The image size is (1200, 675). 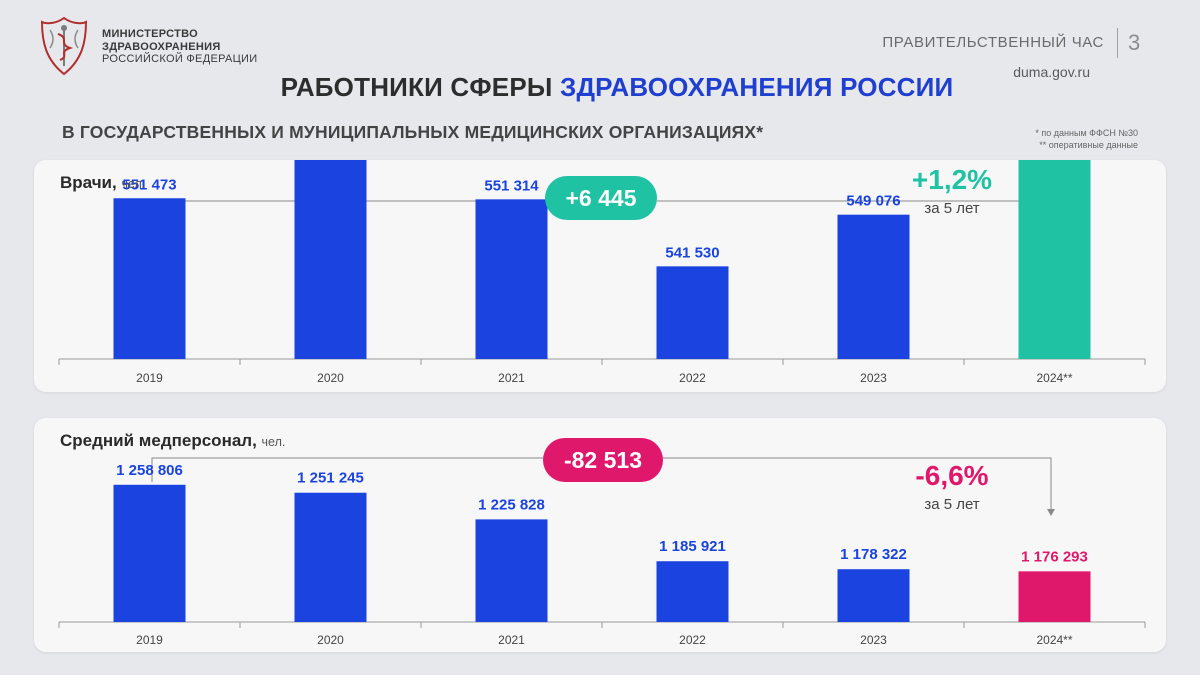 I want to click on site-watermark: duma.gov.ru, so click(x=1051, y=72).